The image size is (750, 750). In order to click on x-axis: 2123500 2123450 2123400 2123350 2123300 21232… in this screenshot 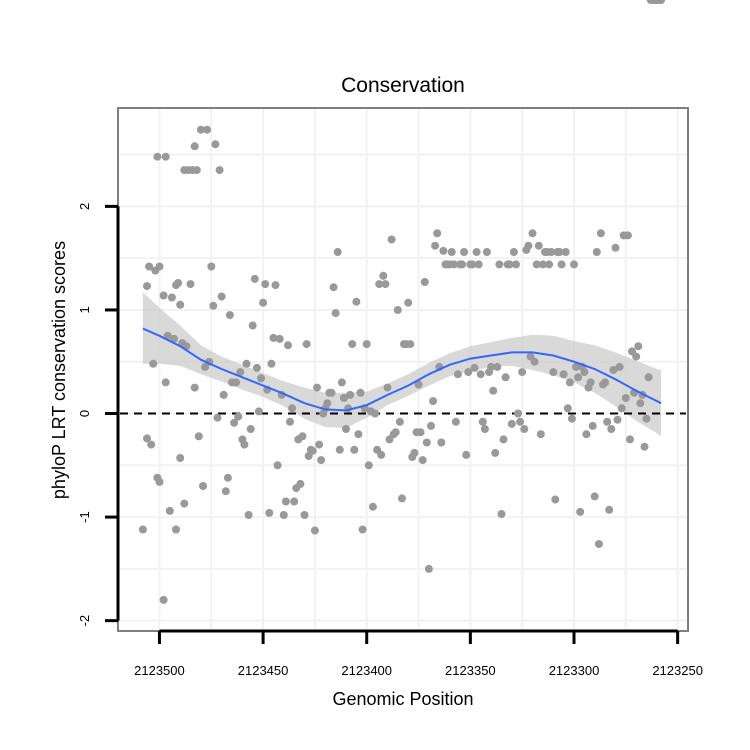, I will do `click(418, 653)`.